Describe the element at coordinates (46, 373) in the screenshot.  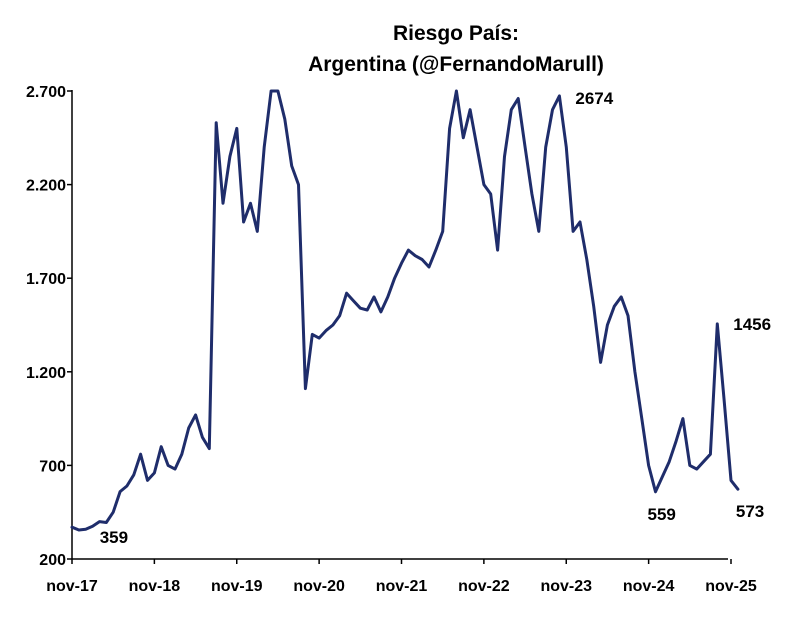
I see `y-tick-label: 1.200` at that location.